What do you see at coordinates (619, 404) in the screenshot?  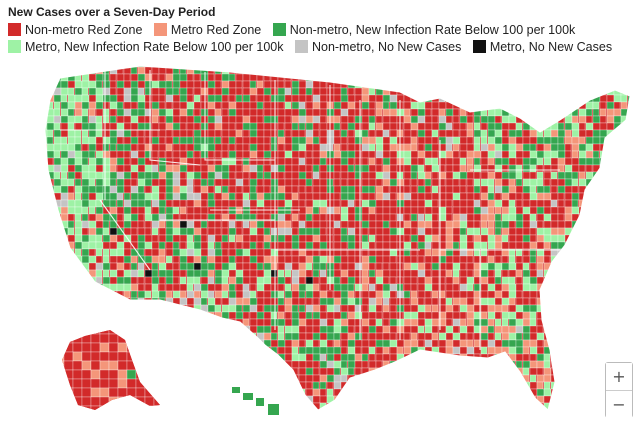 I see `zoom-out-button: −` at bounding box center [619, 404].